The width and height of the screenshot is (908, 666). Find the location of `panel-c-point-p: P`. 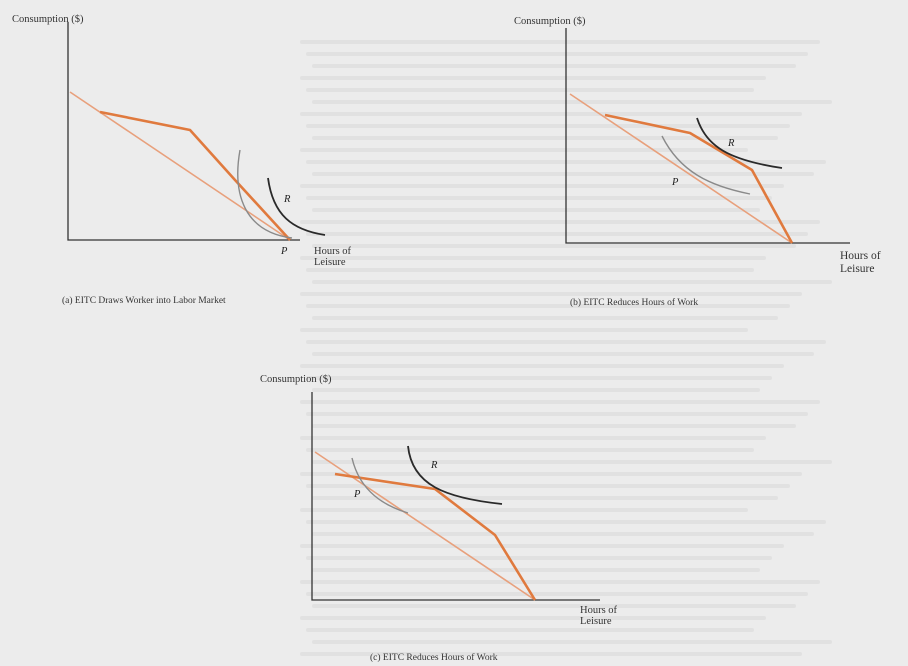

panel-c-point-p: P is located at coordinates (357, 494).